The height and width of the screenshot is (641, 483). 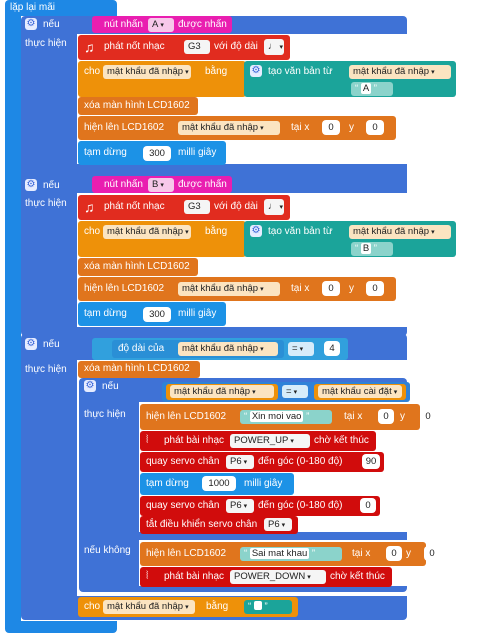 I want to click on melody-dropdown: POWER_DOWN ▾, so click(x=278, y=577).